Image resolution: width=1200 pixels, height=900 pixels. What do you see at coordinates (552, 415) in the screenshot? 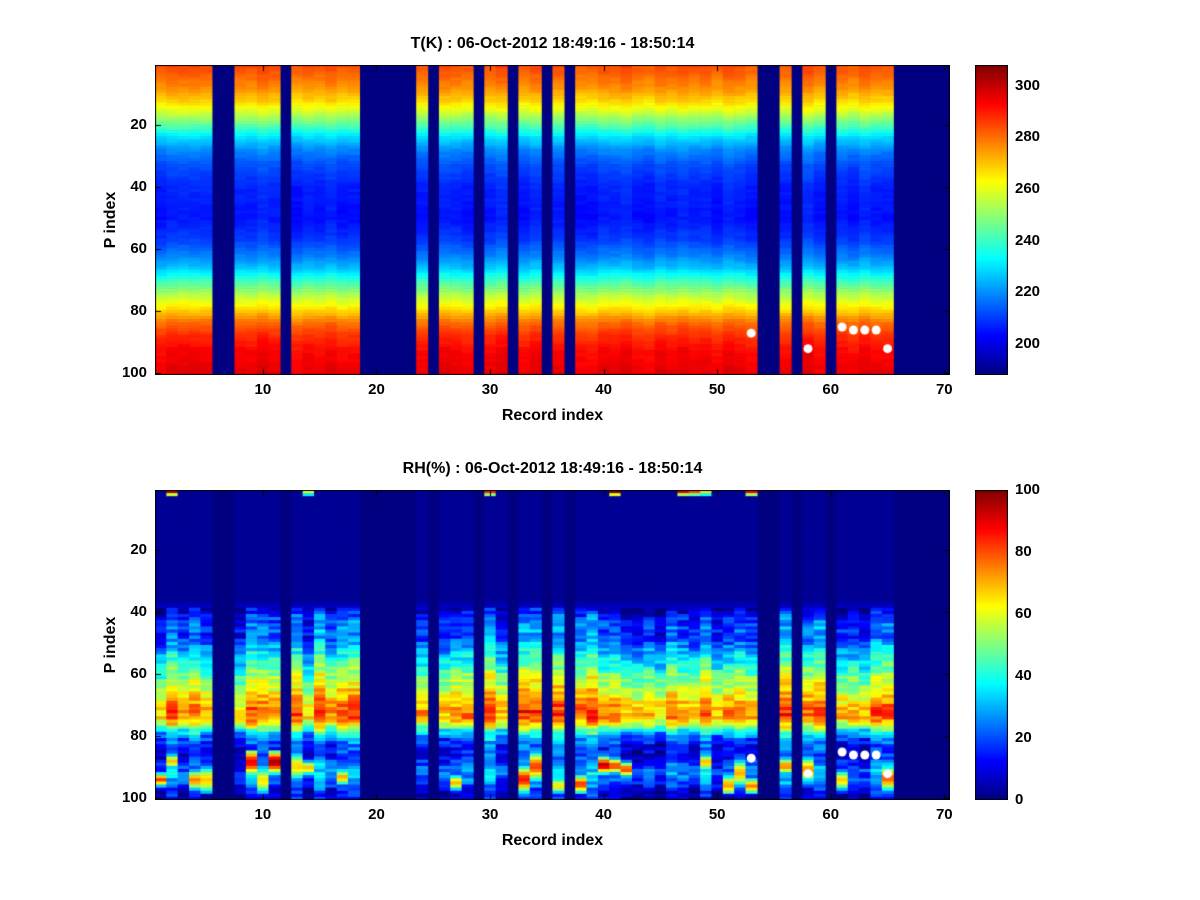
I see `temperature-xlabel: Record index` at bounding box center [552, 415].